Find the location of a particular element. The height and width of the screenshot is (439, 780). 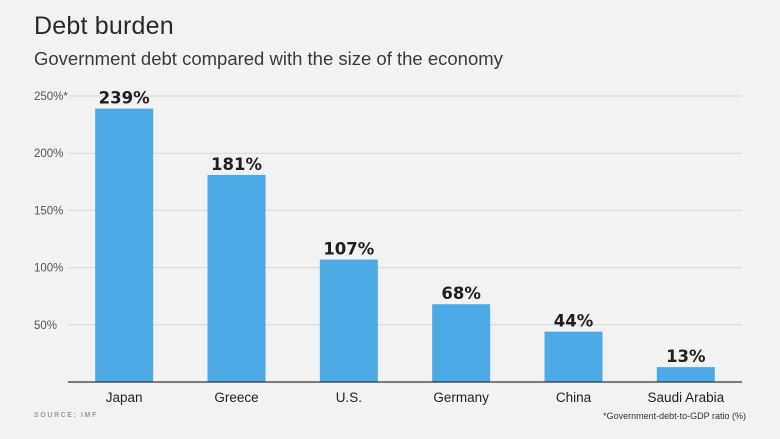

x-tick-label: Greece is located at coordinates (236, 397).